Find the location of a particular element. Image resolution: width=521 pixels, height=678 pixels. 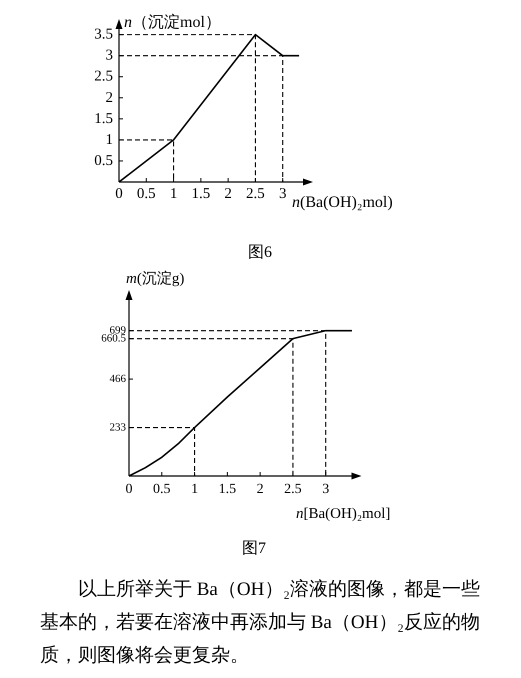

y-tick-label: 2.5 is located at coordinates (103, 76).